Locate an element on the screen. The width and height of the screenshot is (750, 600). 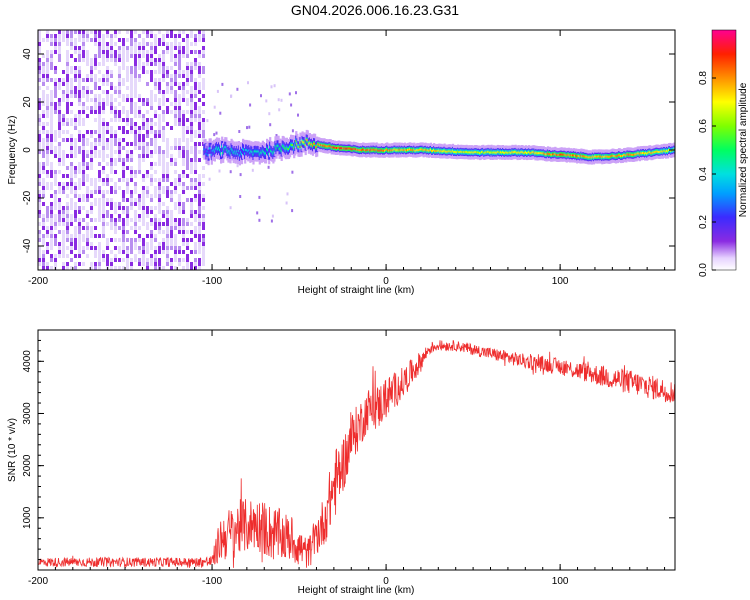
ridge-peak is located at coordinates (249, 150).